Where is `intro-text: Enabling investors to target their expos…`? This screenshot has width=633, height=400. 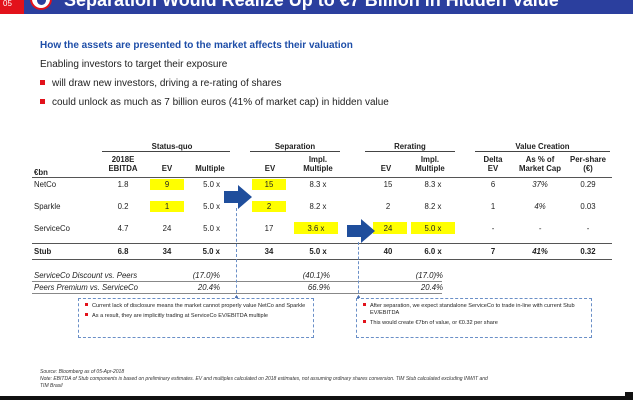
intro-text: Enabling investors to target their expos… is located at coordinates (134, 64).